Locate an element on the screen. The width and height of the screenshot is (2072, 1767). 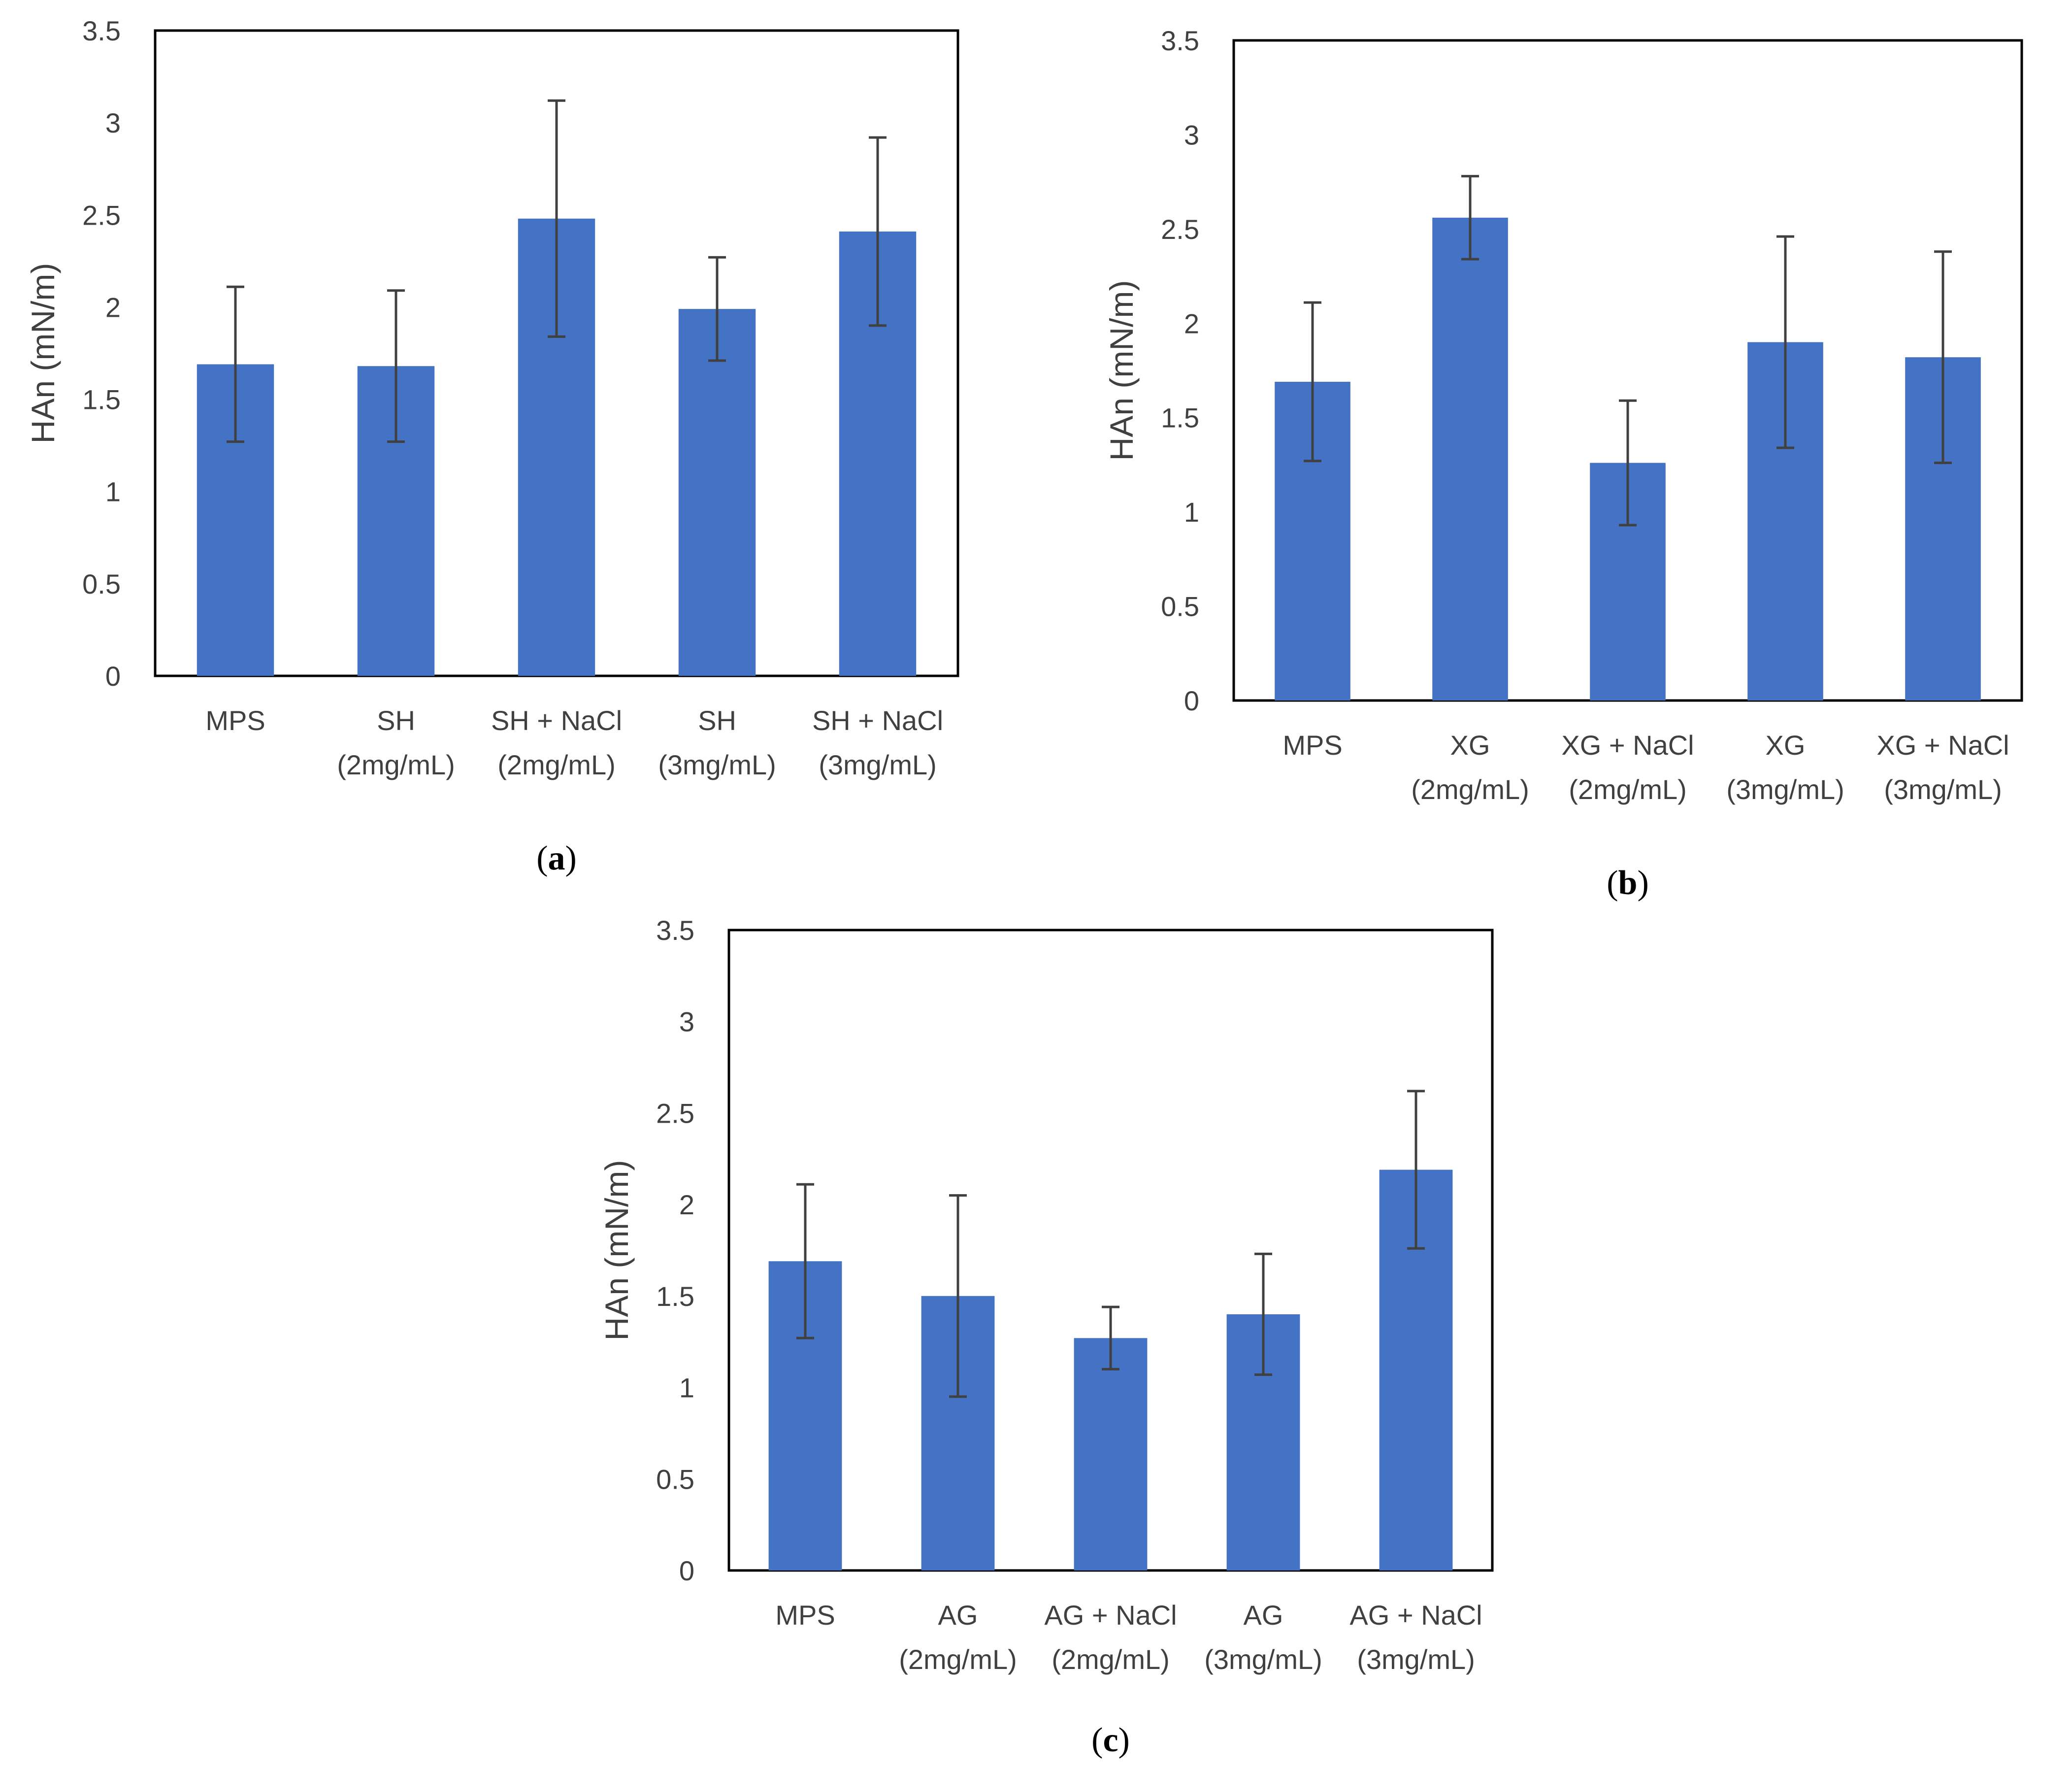
panel-caption: (c) is located at coordinates (1110, 1740).